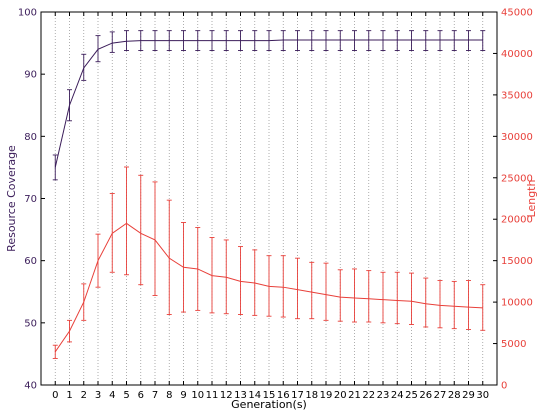 This screenshot has width=540, height=415. Describe the element at coordinates (440, 395) in the screenshot. I see `x-tick-label-27: 27` at that location.